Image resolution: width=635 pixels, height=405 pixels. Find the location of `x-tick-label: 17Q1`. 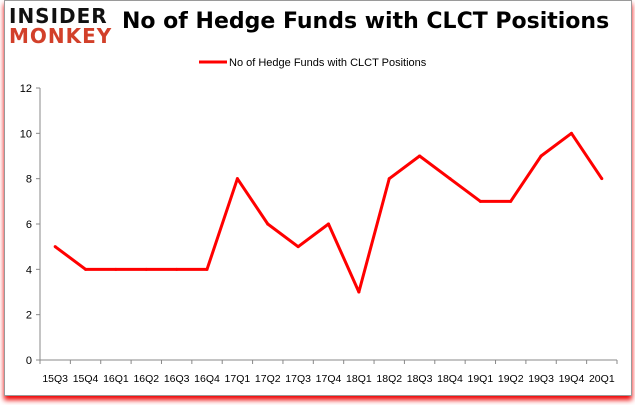

x-tick-label: 17Q1 is located at coordinates (238, 379).